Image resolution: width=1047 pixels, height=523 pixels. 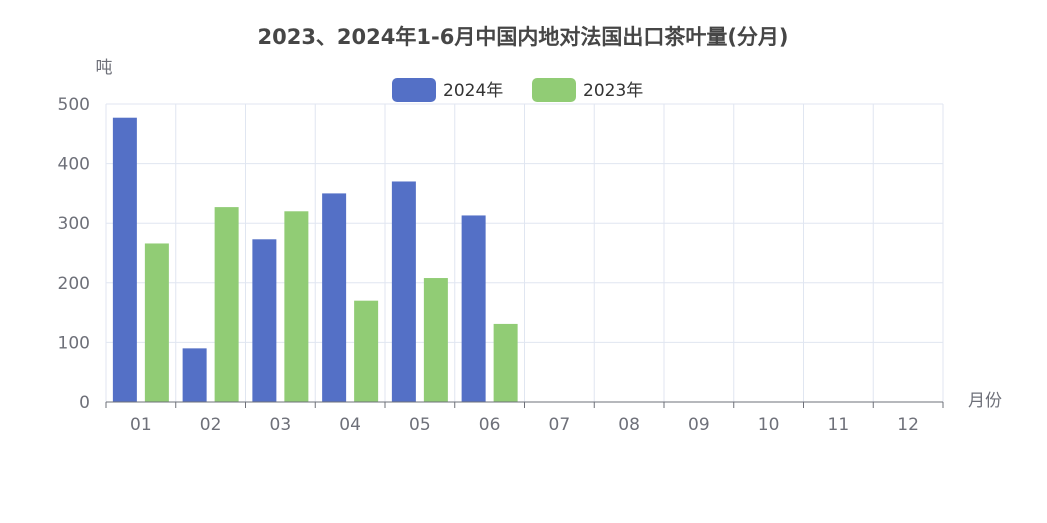 What do you see at coordinates (74, 284) in the screenshot?
I see `y-tick-label: 200` at bounding box center [74, 284].